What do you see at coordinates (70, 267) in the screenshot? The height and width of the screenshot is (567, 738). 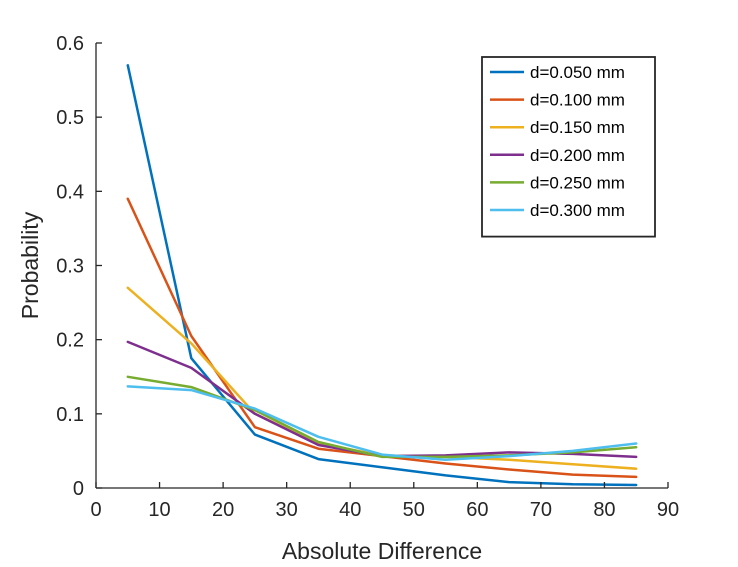 I see `y-tick-label: 0.3` at bounding box center [70, 267].